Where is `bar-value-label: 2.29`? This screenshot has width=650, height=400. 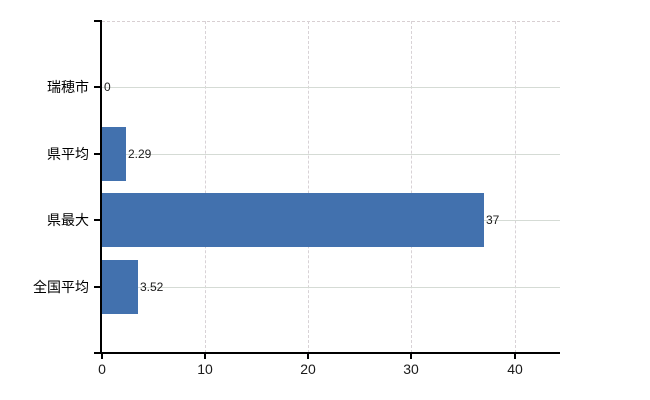
bar-value-label: 2.29 is located at coordinates (140, 154).